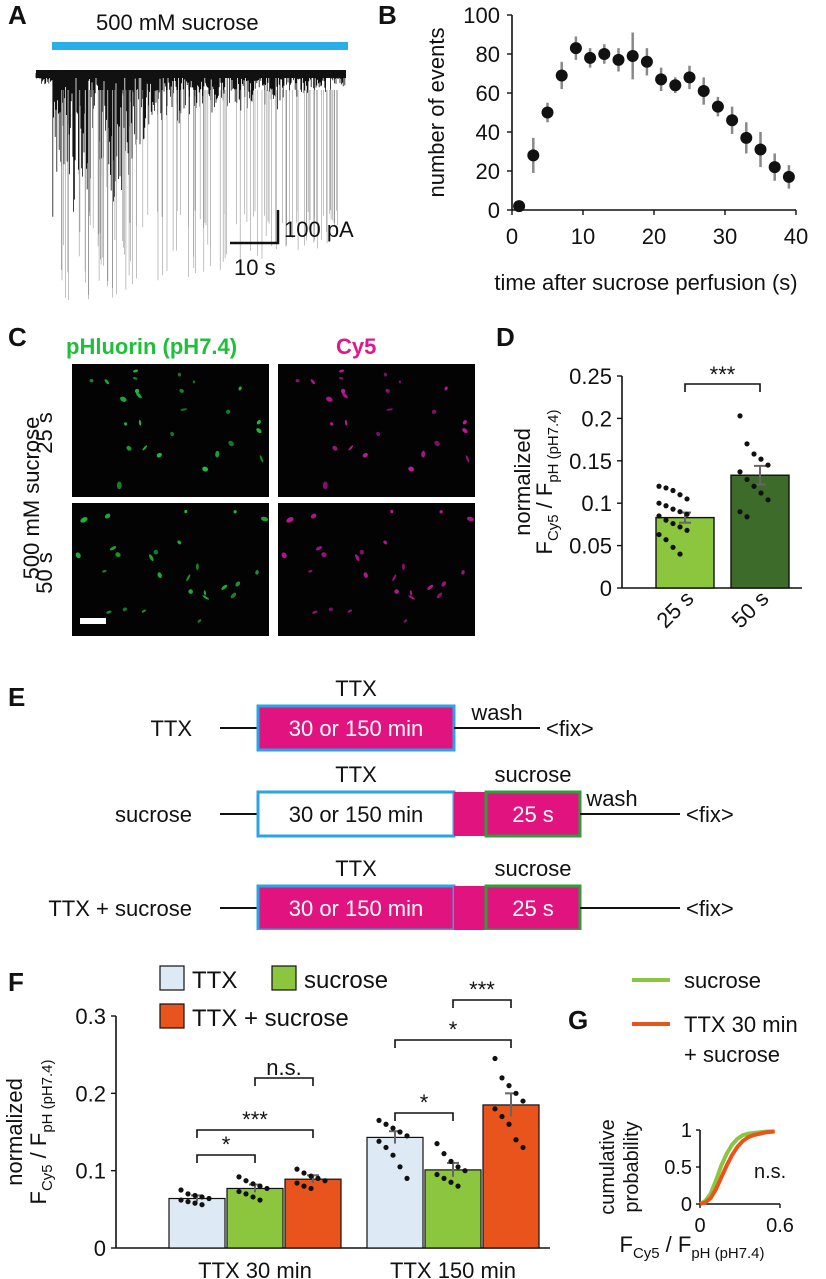  Describe the element at coordinates (153, 814) in the screenshot. I see `row-label: sucrose` at that location.